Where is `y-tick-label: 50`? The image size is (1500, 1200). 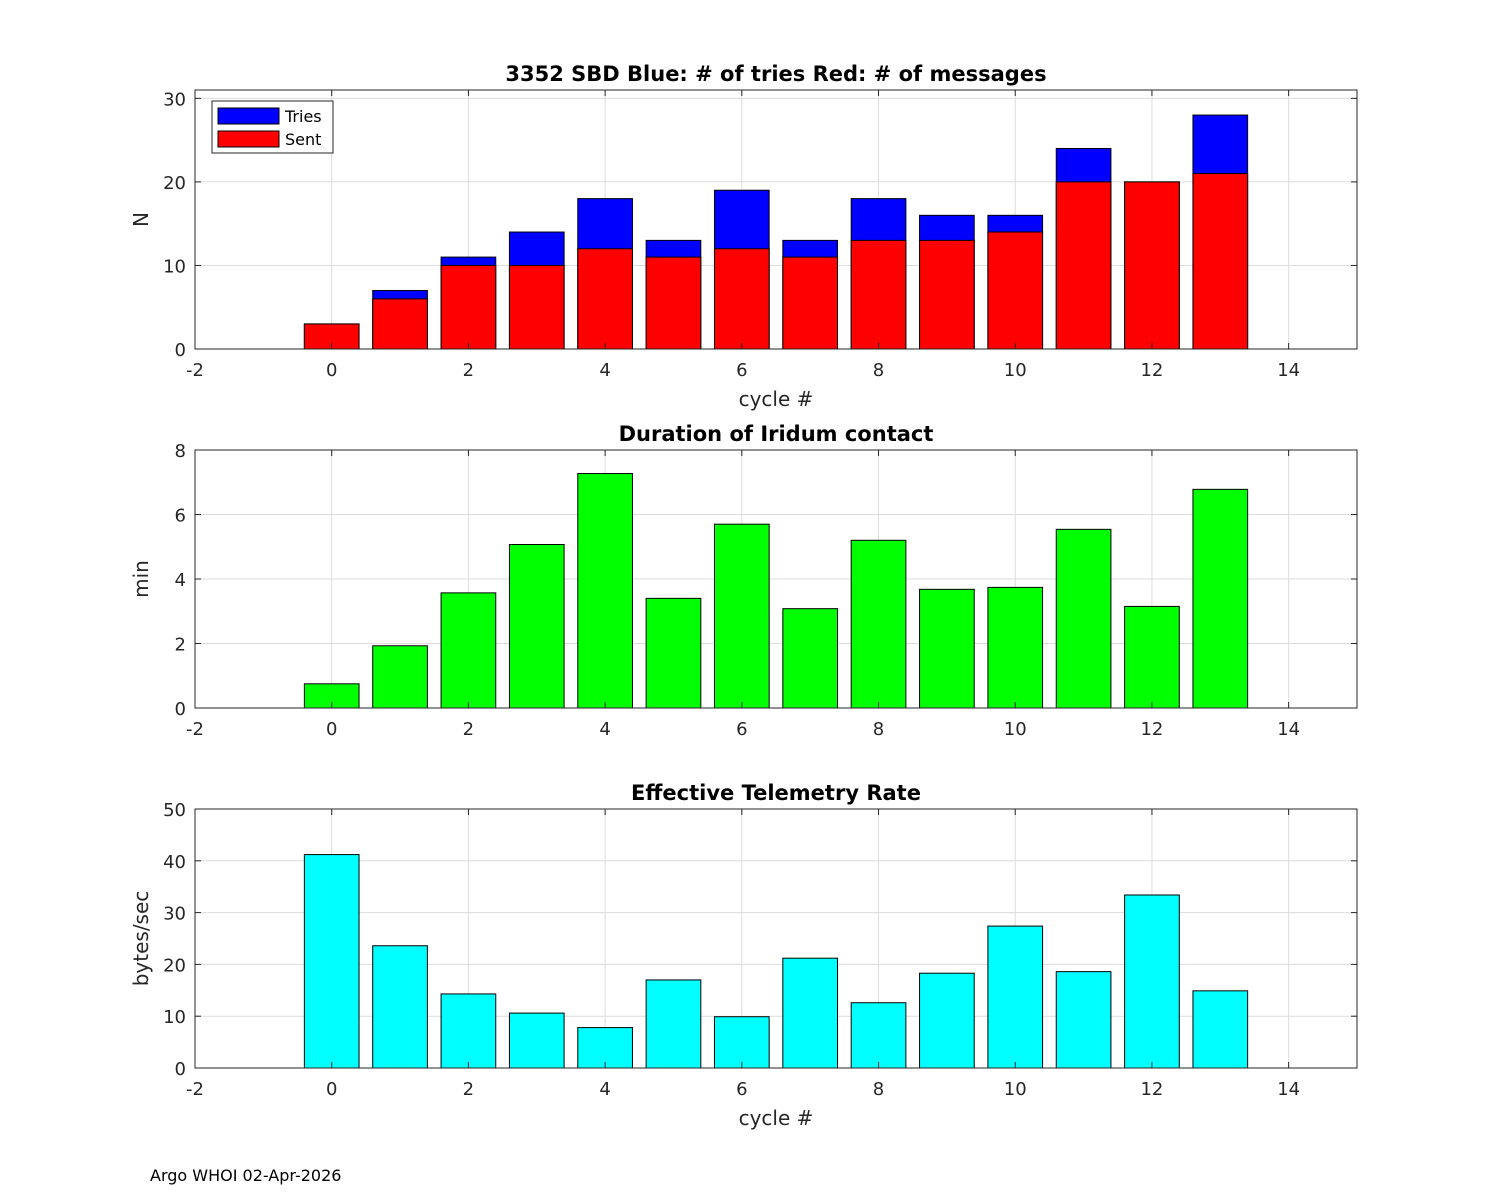
y-tick-label: 50 is located at coordinates (174, 810).